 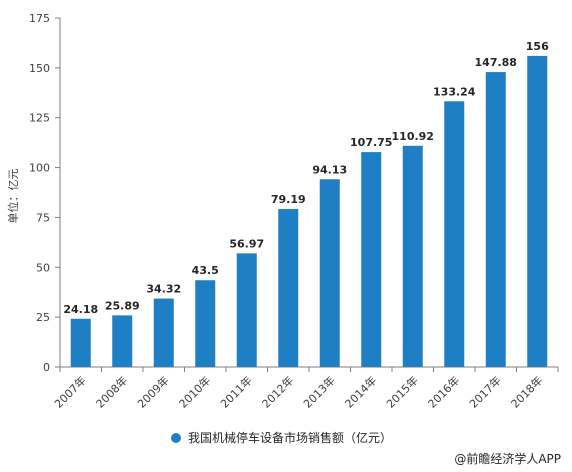 I want to click on y-tick-label: 25, so click(x=43, y=317).